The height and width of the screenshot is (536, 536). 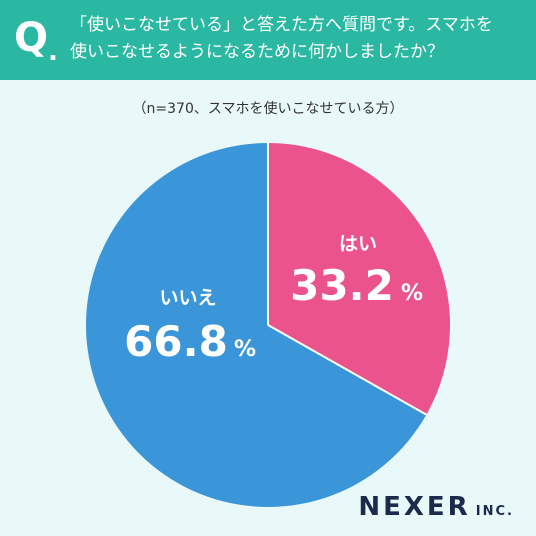 I want to click on value-yes: 33.2, so click(x=342, y=285).